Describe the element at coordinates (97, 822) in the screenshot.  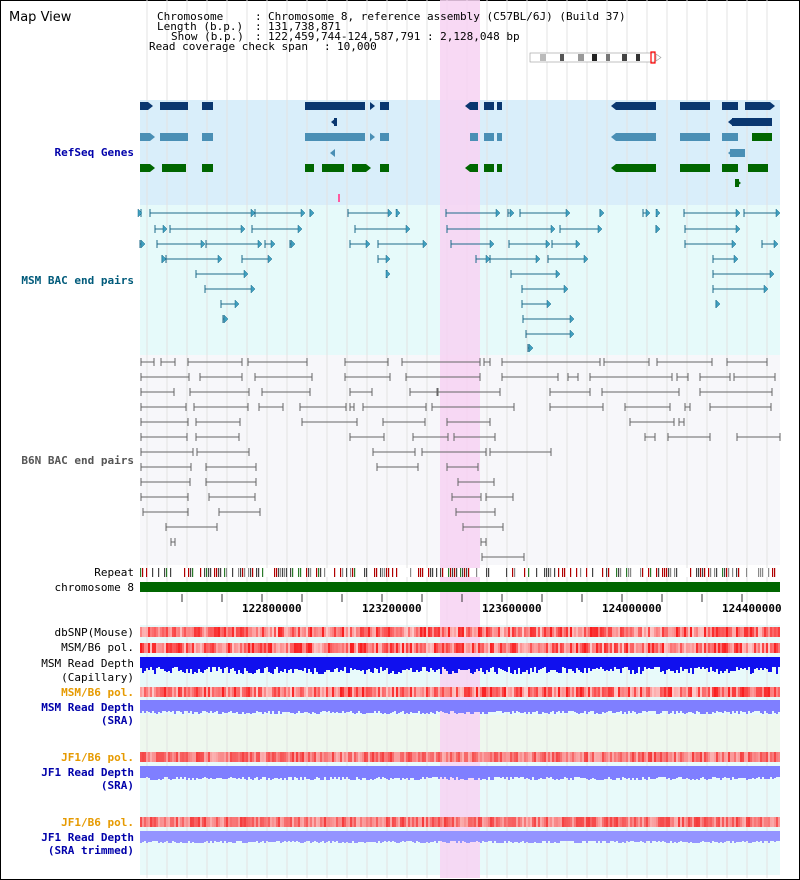
I see `track-label-jf1-b6-pol-2: JF1/B6 pol.` at that location.